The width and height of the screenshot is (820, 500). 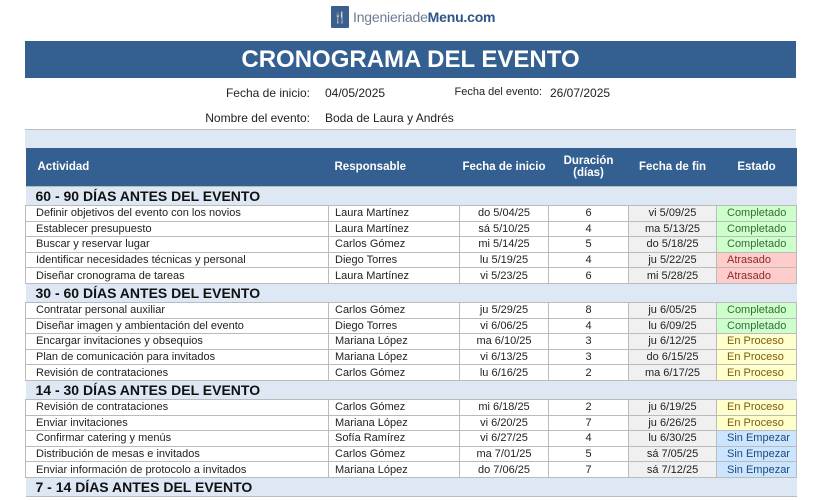 What do you see at coordinates (504, 341) in the screenshot?
I see `start-date-cell: ma 6/10/25` at bounding box center [504, 341].